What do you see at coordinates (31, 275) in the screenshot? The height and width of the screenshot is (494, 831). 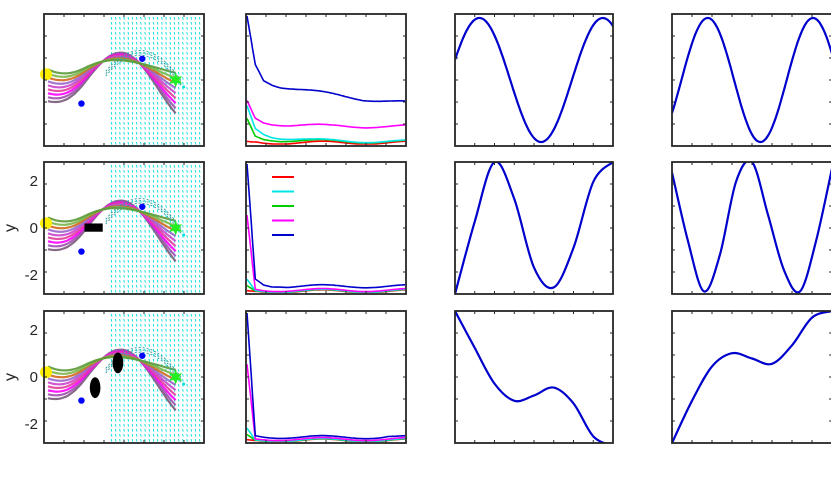 I see `y-tick-label: -2` at bounding box center [31, 275].